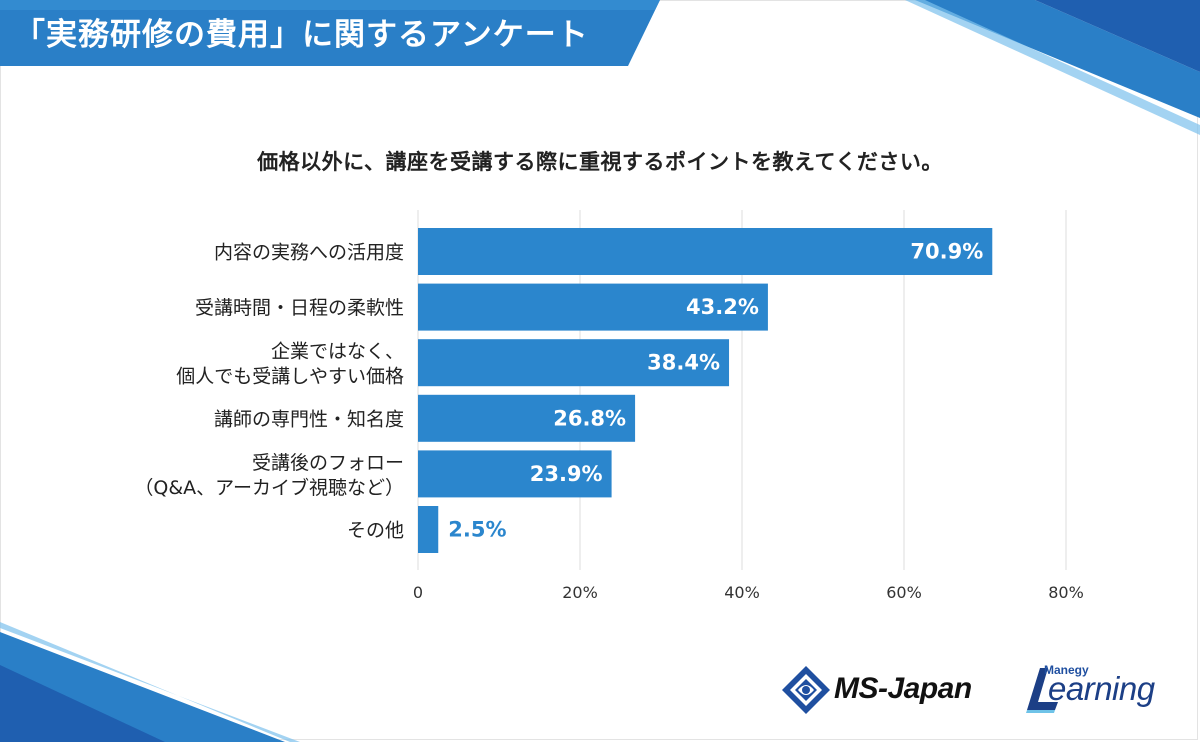 The height and width of the screenshot is (742, 1200). Describe the element at coordinates (806, 690) in the screenshot. I see `ms-japan-diamond-logo-icon` at that location.